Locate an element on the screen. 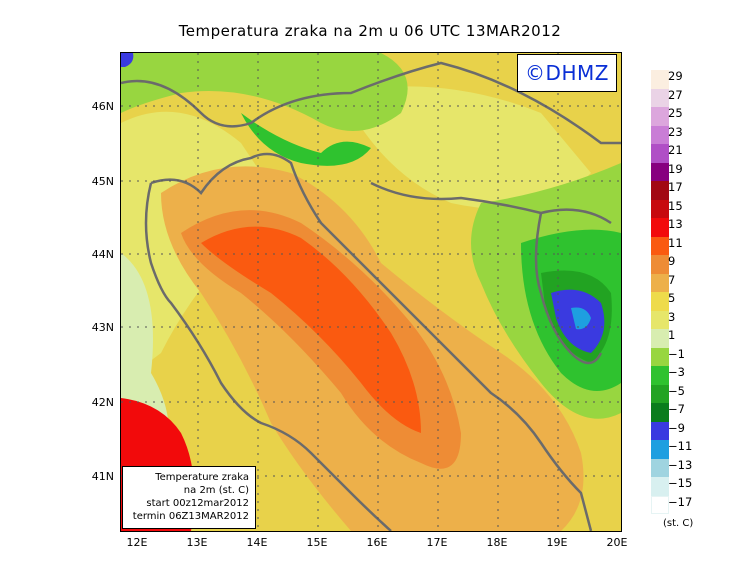 The image size is (740, 582). info-line-1: Temperature zraka is located at coordinates (202, 477).